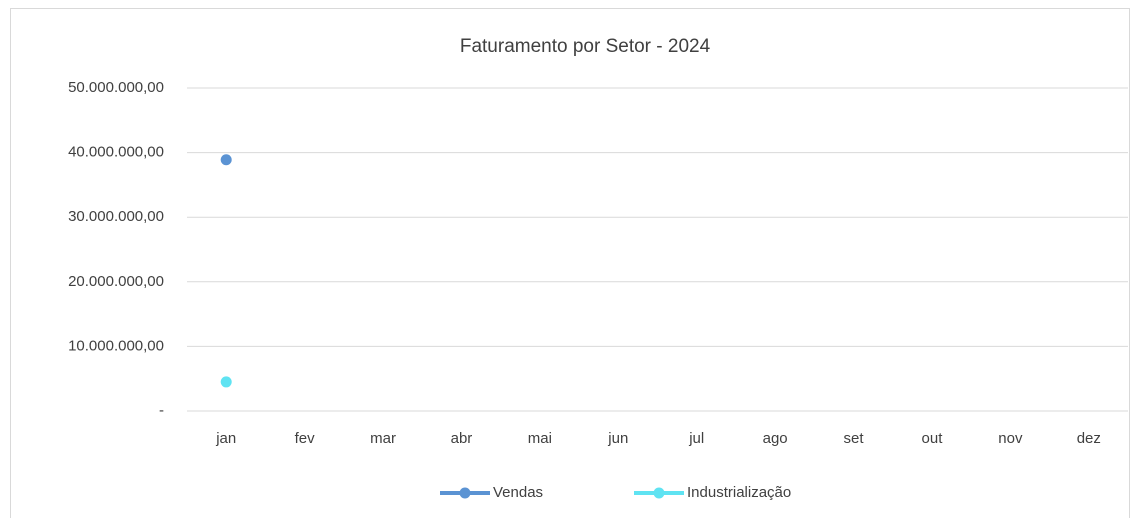 The height and width of the screenshot is (518, 1142). Describe the element at coordinates (116, 152) in the screenshot. I see `y-tick-label: 40.000.000,00` at that location.